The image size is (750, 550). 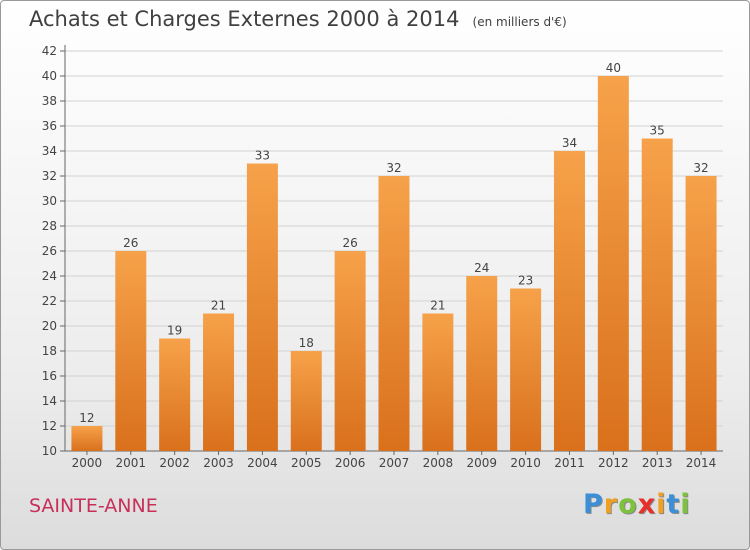 I want to click on data-label-2001: 26, so click(x=130, y=243).